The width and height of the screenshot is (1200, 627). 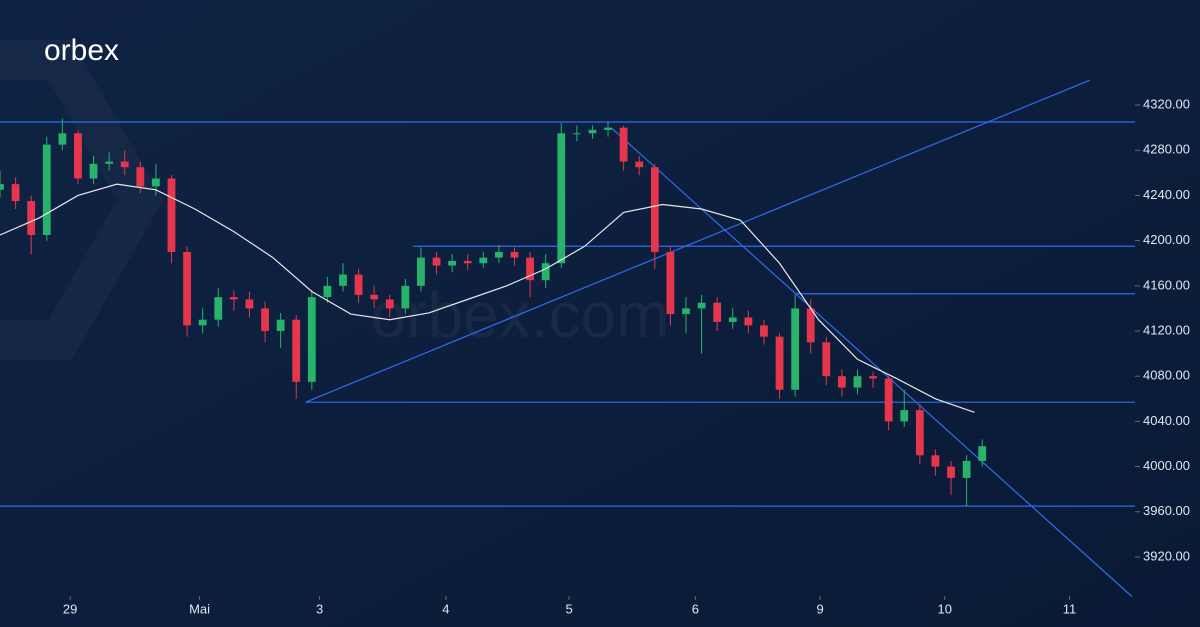 I want to click on x-tick-label: 6, so click(x=695, y=608).